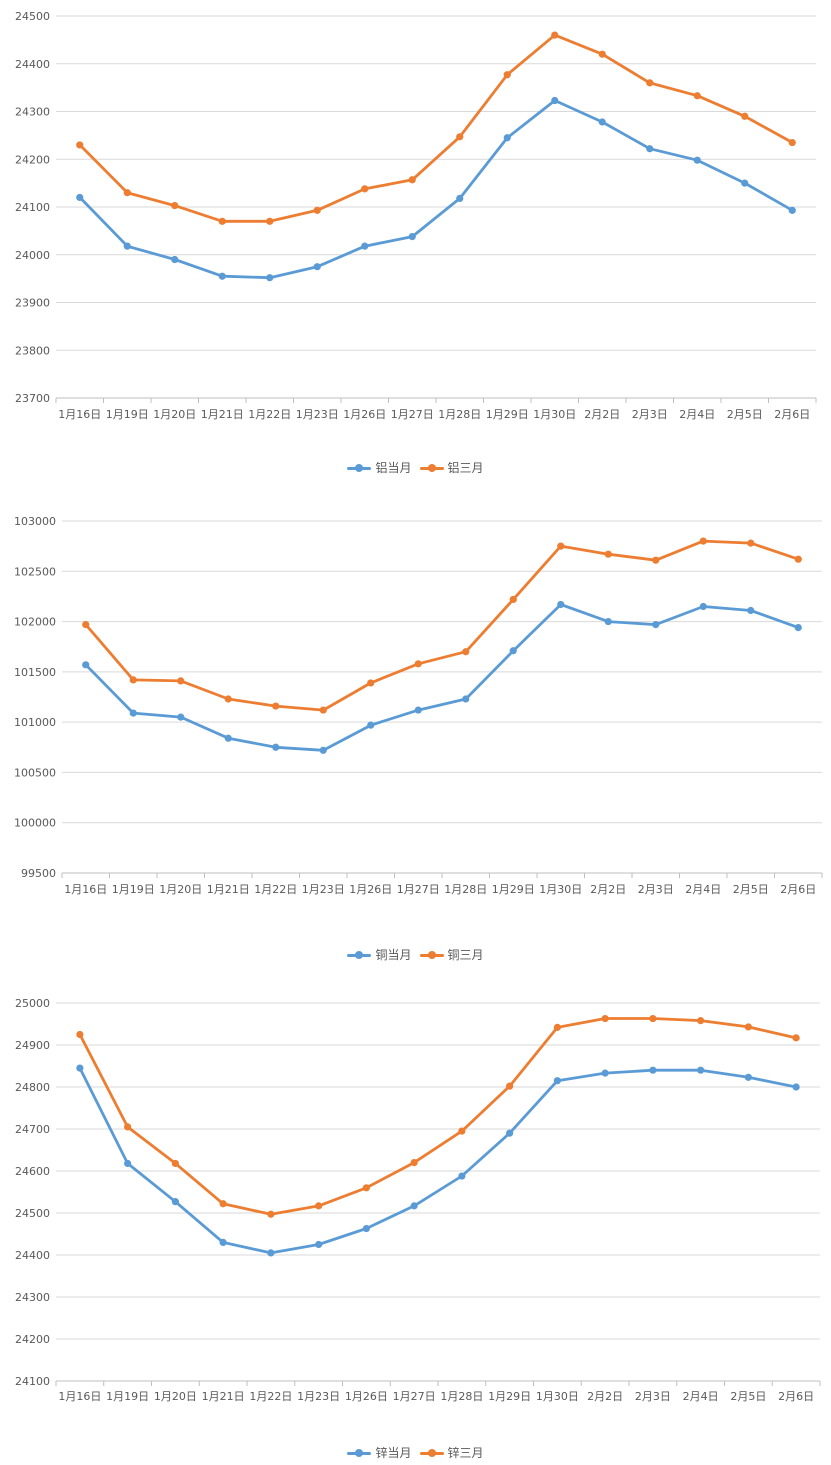 This screenshot has height=1465, width=831. What do you see at coordinates (32, 1003) in the screenshot?
I see `y-tick-label: 25000` at bounding box center [32, 1003].